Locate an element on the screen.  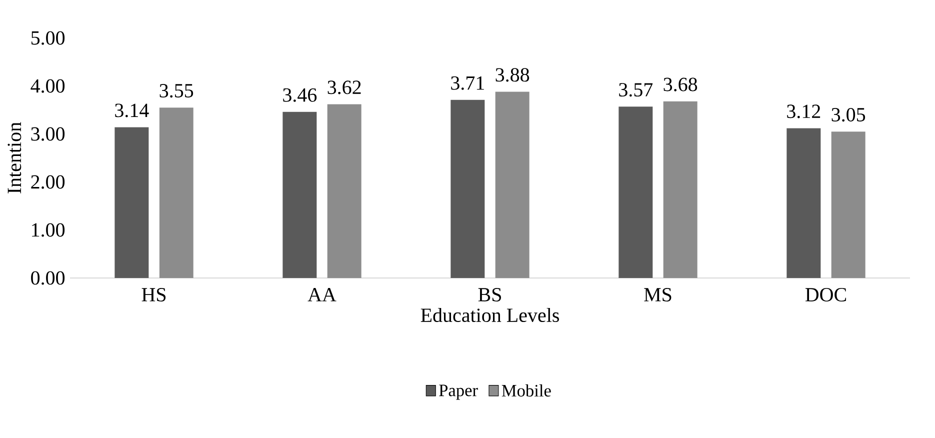
y-tick-label: 2.00 is located at coordinates (48, 182).